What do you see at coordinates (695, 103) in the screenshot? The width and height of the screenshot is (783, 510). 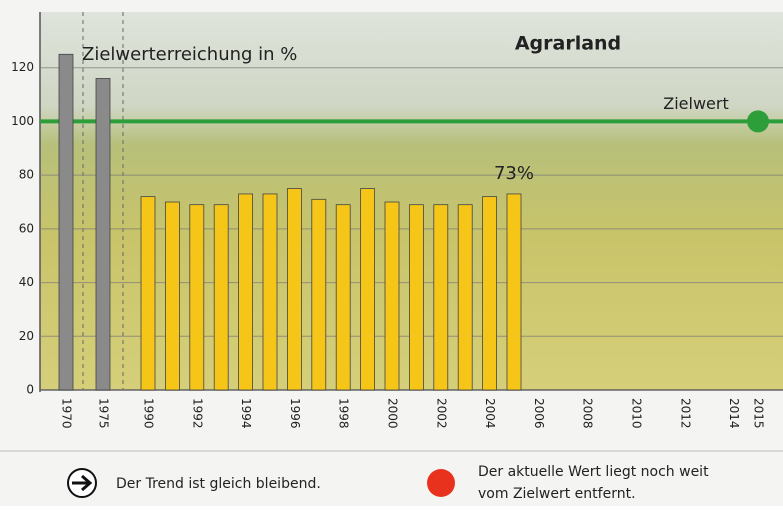 I see `target-label: Zielwert` at bounding box center [695, 103].